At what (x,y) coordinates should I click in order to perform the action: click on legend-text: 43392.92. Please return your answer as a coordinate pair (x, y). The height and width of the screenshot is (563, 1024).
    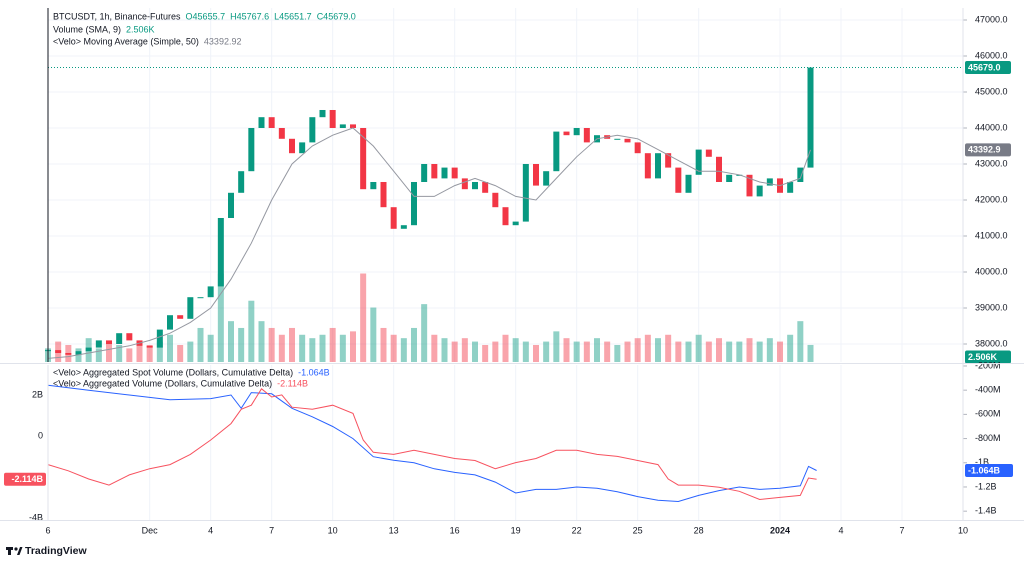
    Looking at the image, I should click on (223, 41).